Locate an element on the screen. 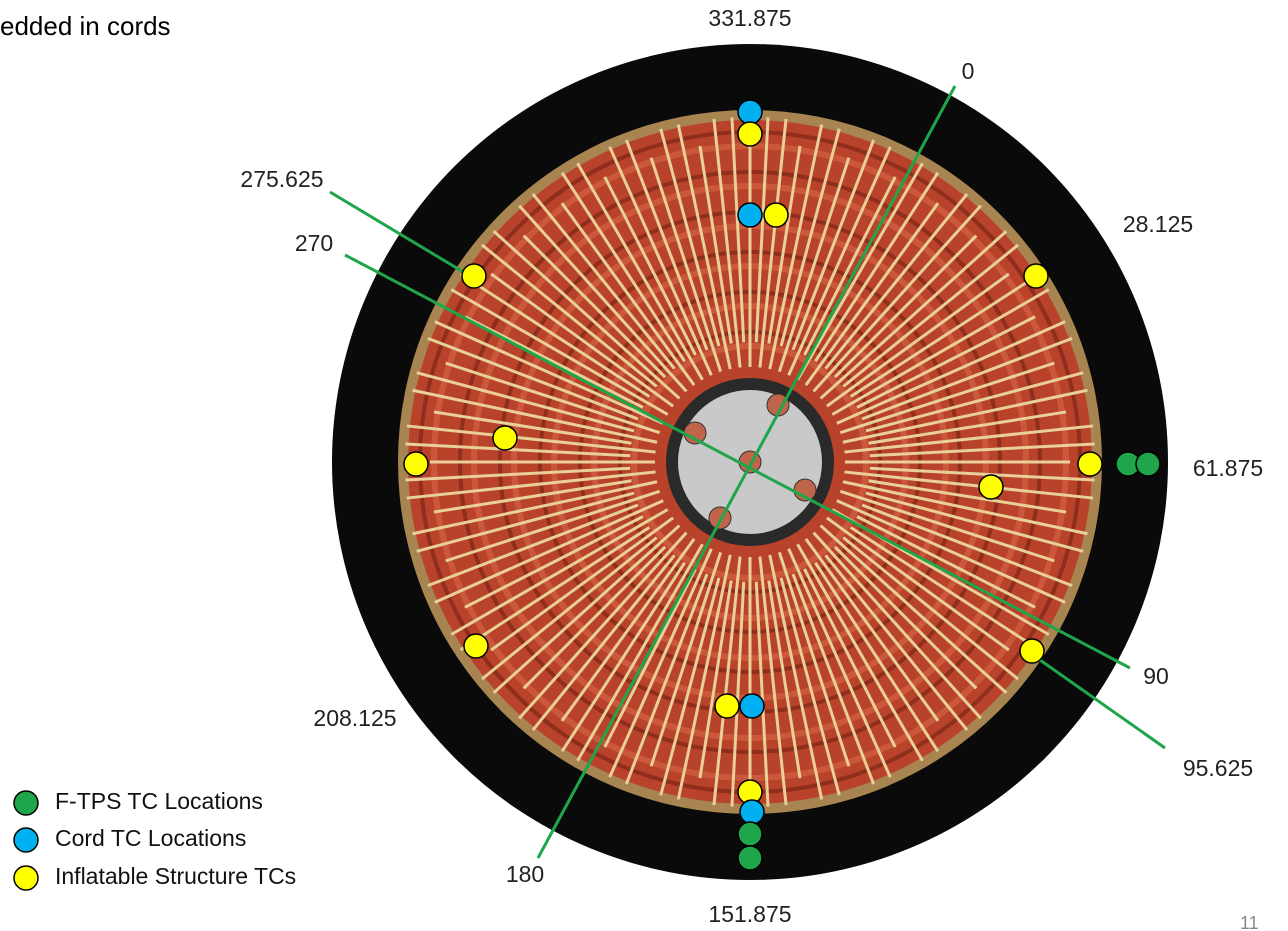 This screenshot has height=931, width=1288. legend-label: F-TPS TC Locations is located at coordinates (159, 801).